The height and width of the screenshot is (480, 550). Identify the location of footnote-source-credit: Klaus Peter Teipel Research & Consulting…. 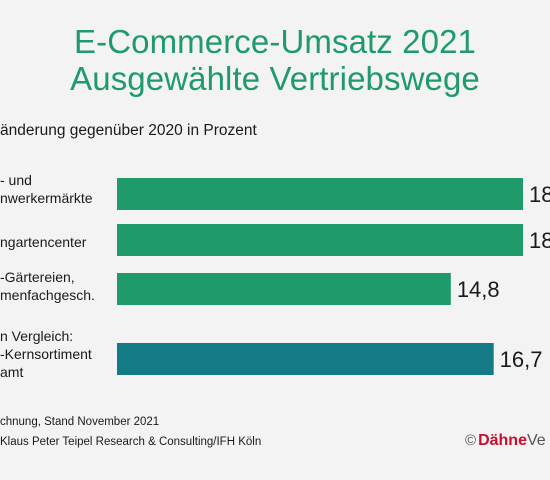
(131, 442).